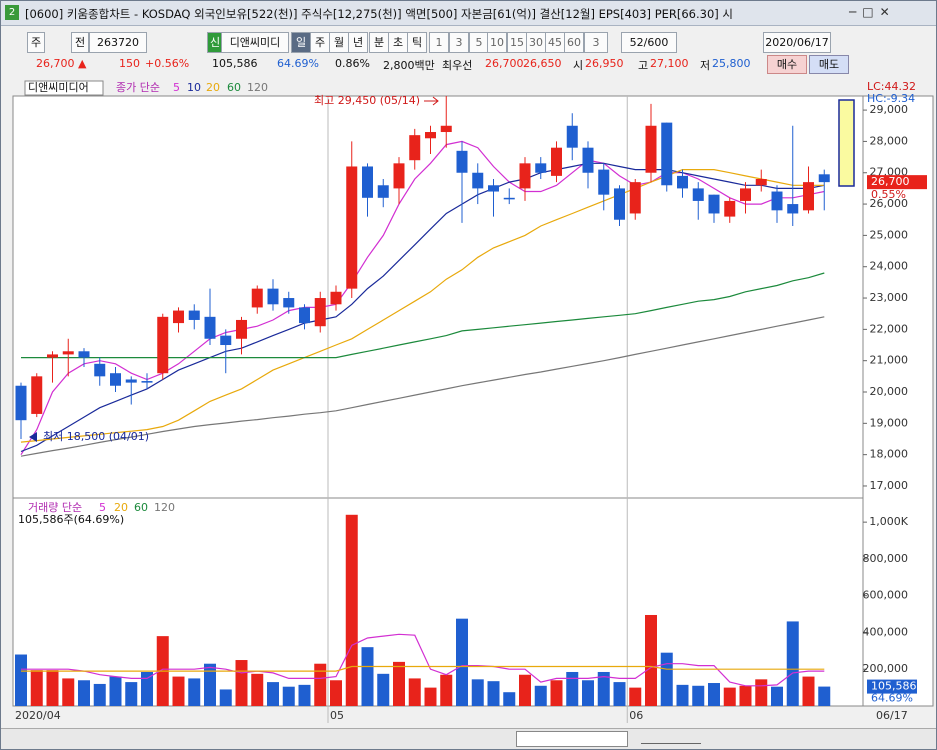 The height and width of the screenshot is (750, 937). I want to click on toolbar-item: 년, so click(358, 42).